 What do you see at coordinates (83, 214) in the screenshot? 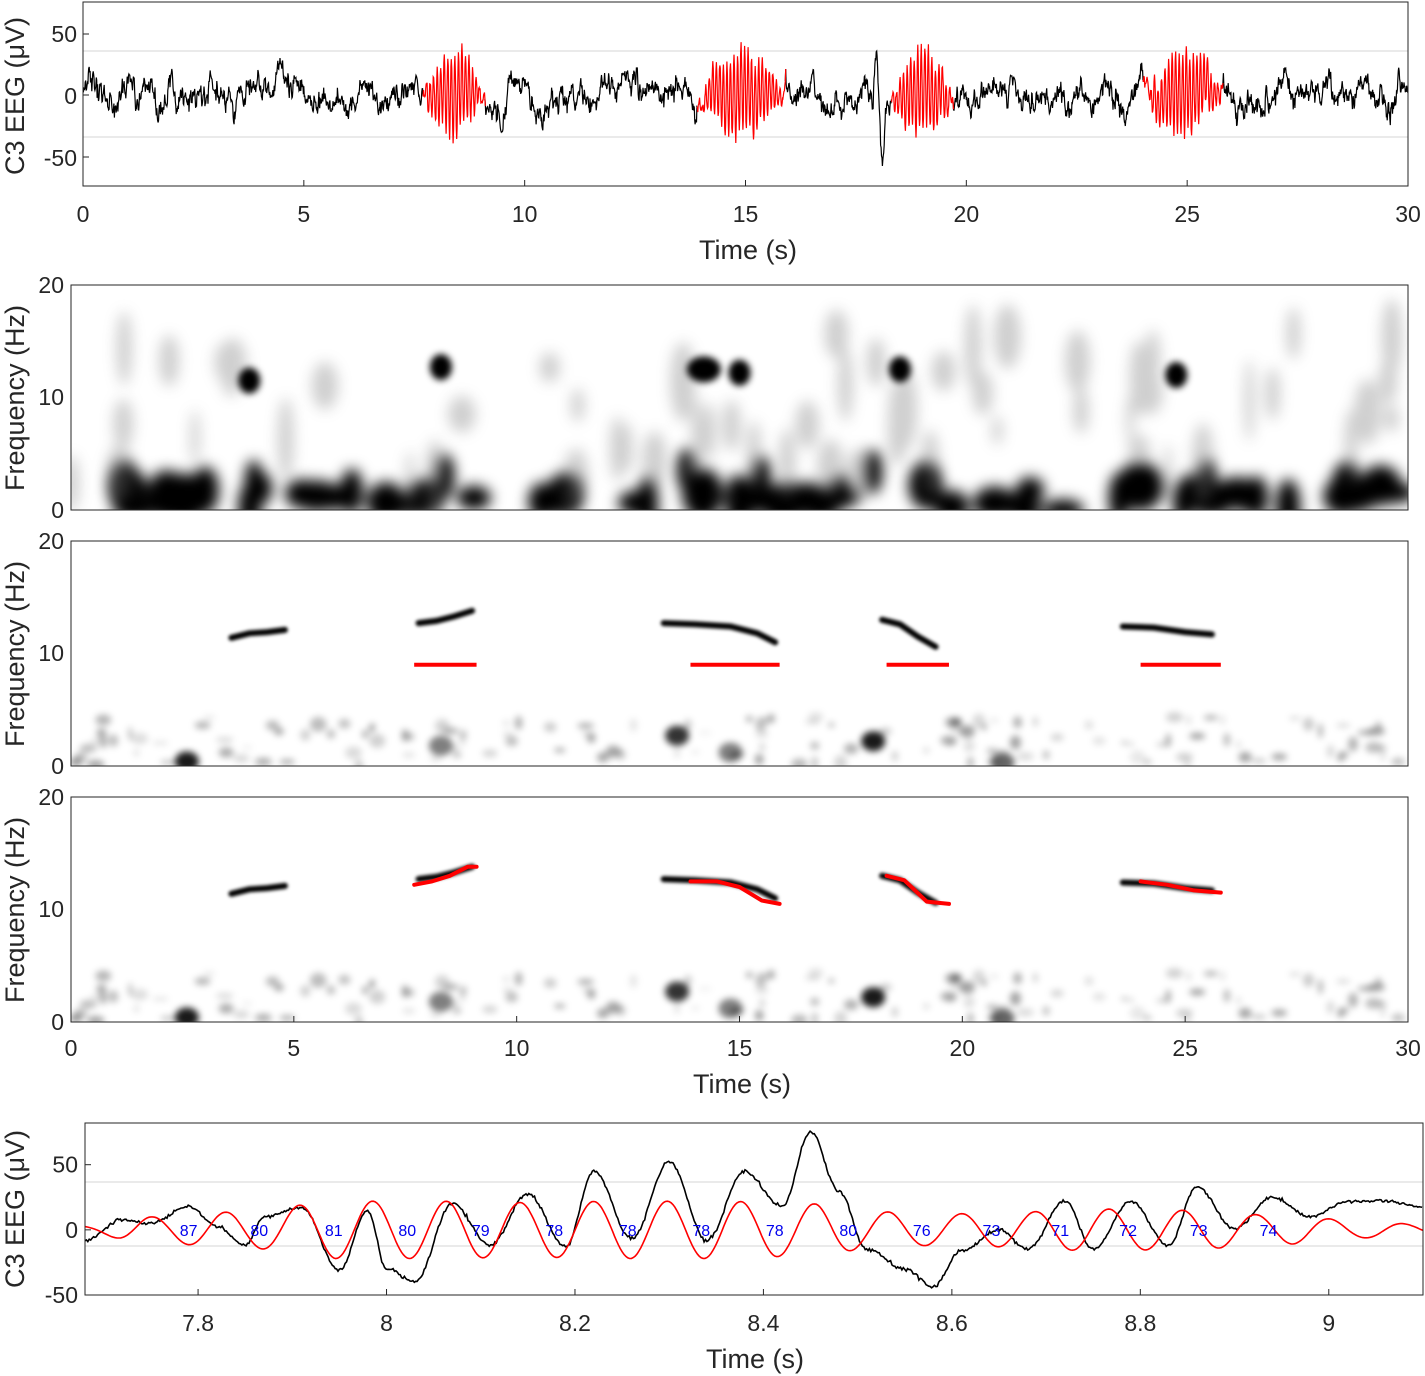
I see `eeg-overview-xtick: 0` at bounding box center [83, 214].